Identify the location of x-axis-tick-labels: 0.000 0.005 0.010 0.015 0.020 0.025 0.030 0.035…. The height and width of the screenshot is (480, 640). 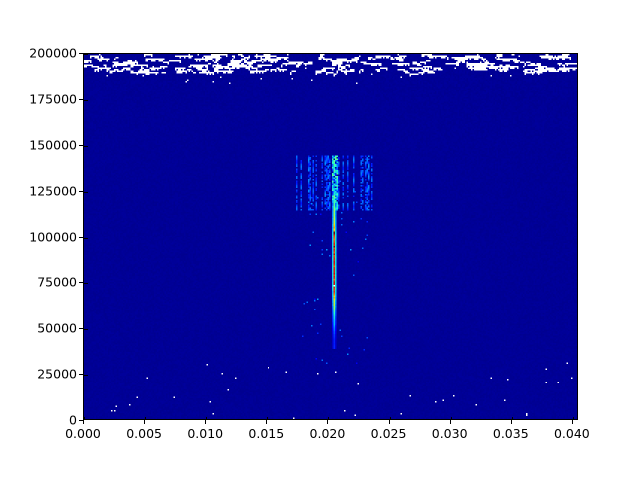
(327, 440).